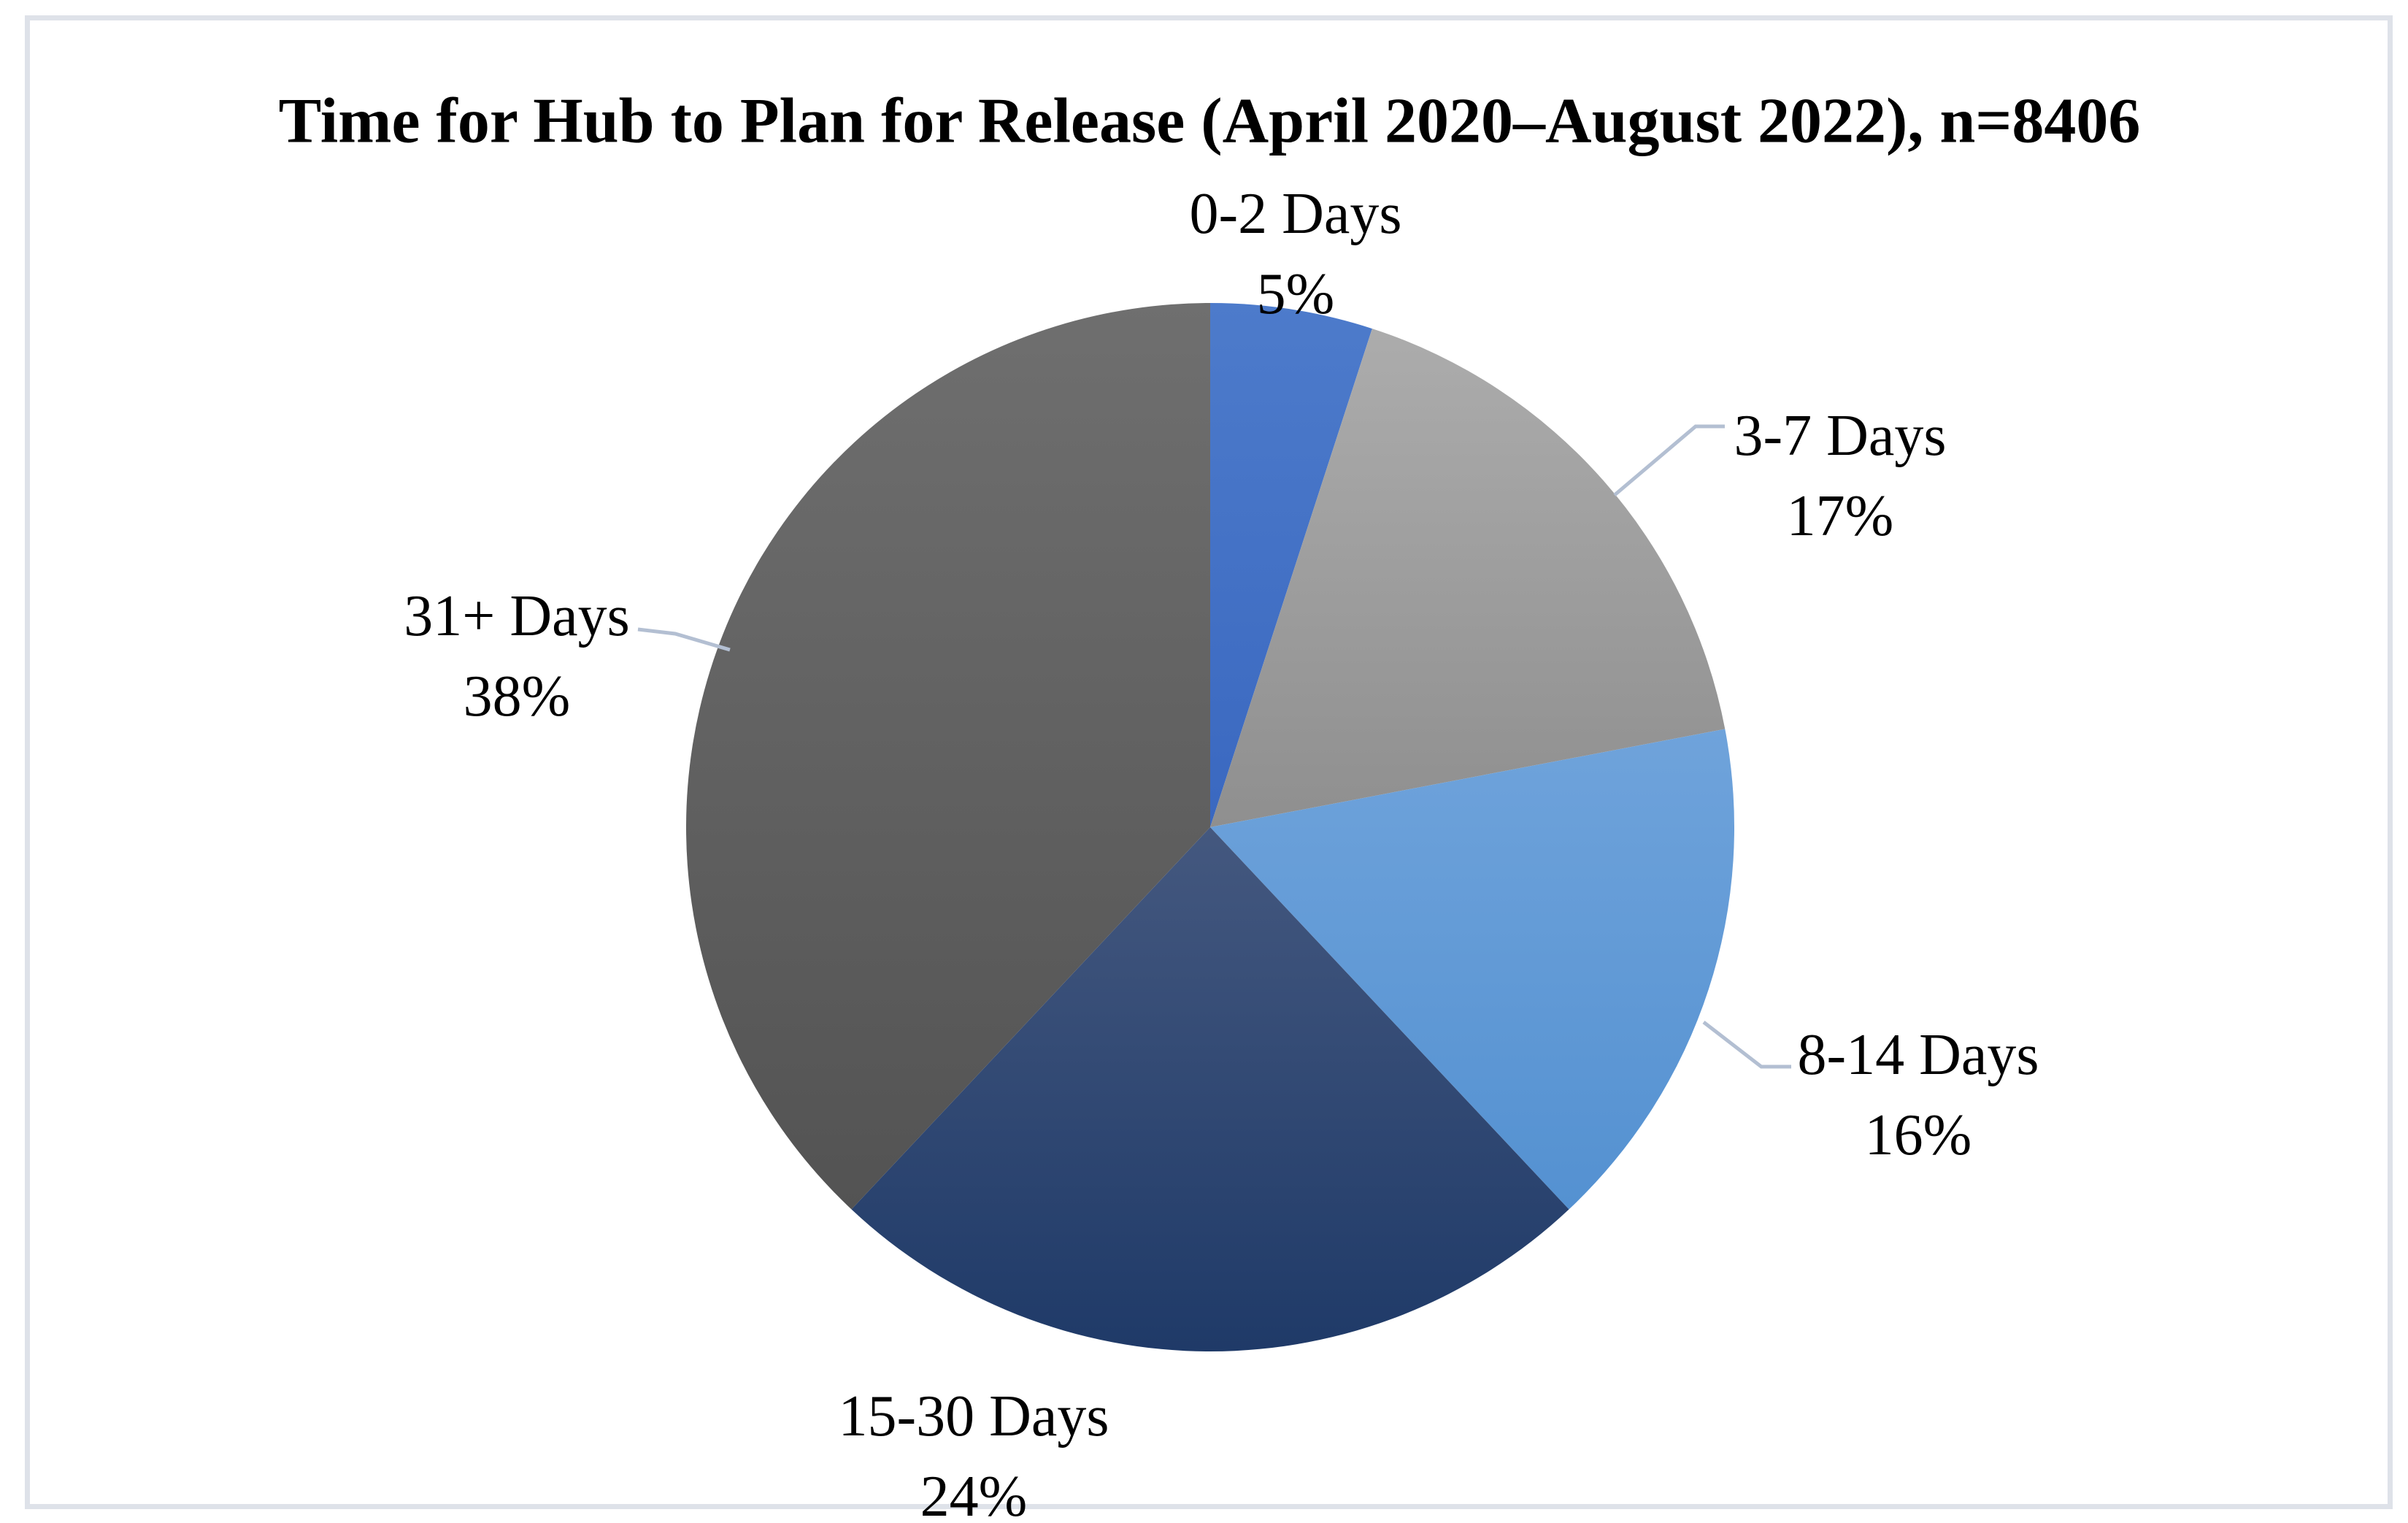  What do you see at coordinates (1840, 516) in the screenshot?
I see `slice-pct-text: 17%` at bounding box center [1840, 516].